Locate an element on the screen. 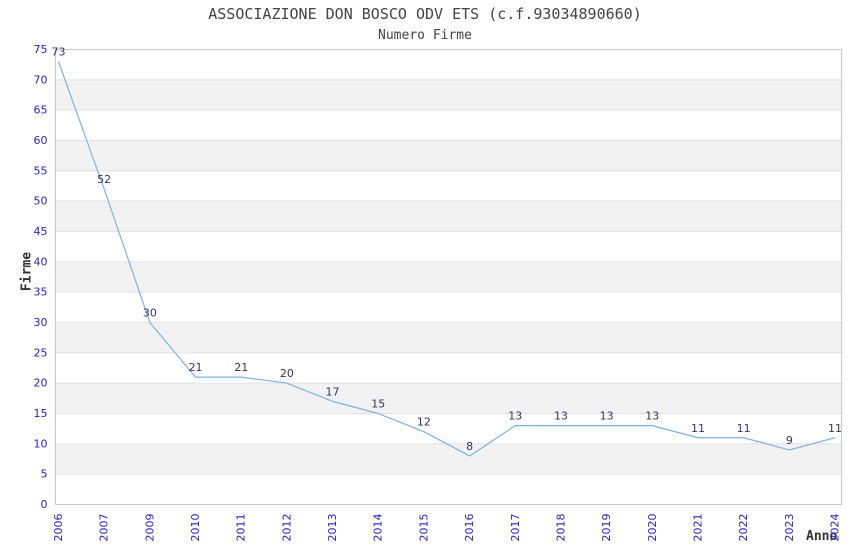 The image size is (850, 550). y-tick-label: 45 is located at coordinates (41, 231).